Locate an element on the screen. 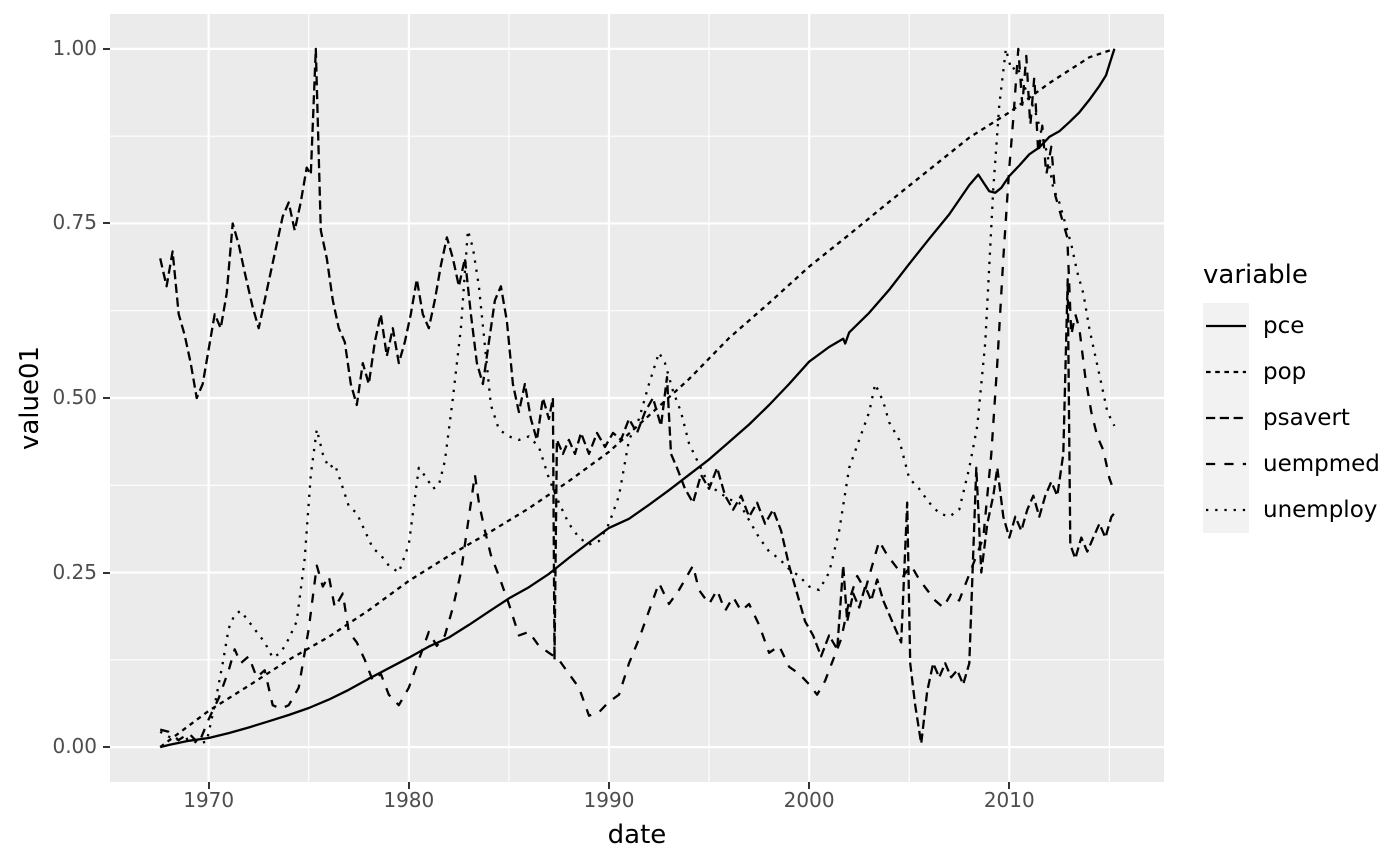 This screenshot has width=1400, height=866. legend-item-psavert: psavert is located at coordinates (1291, 418).